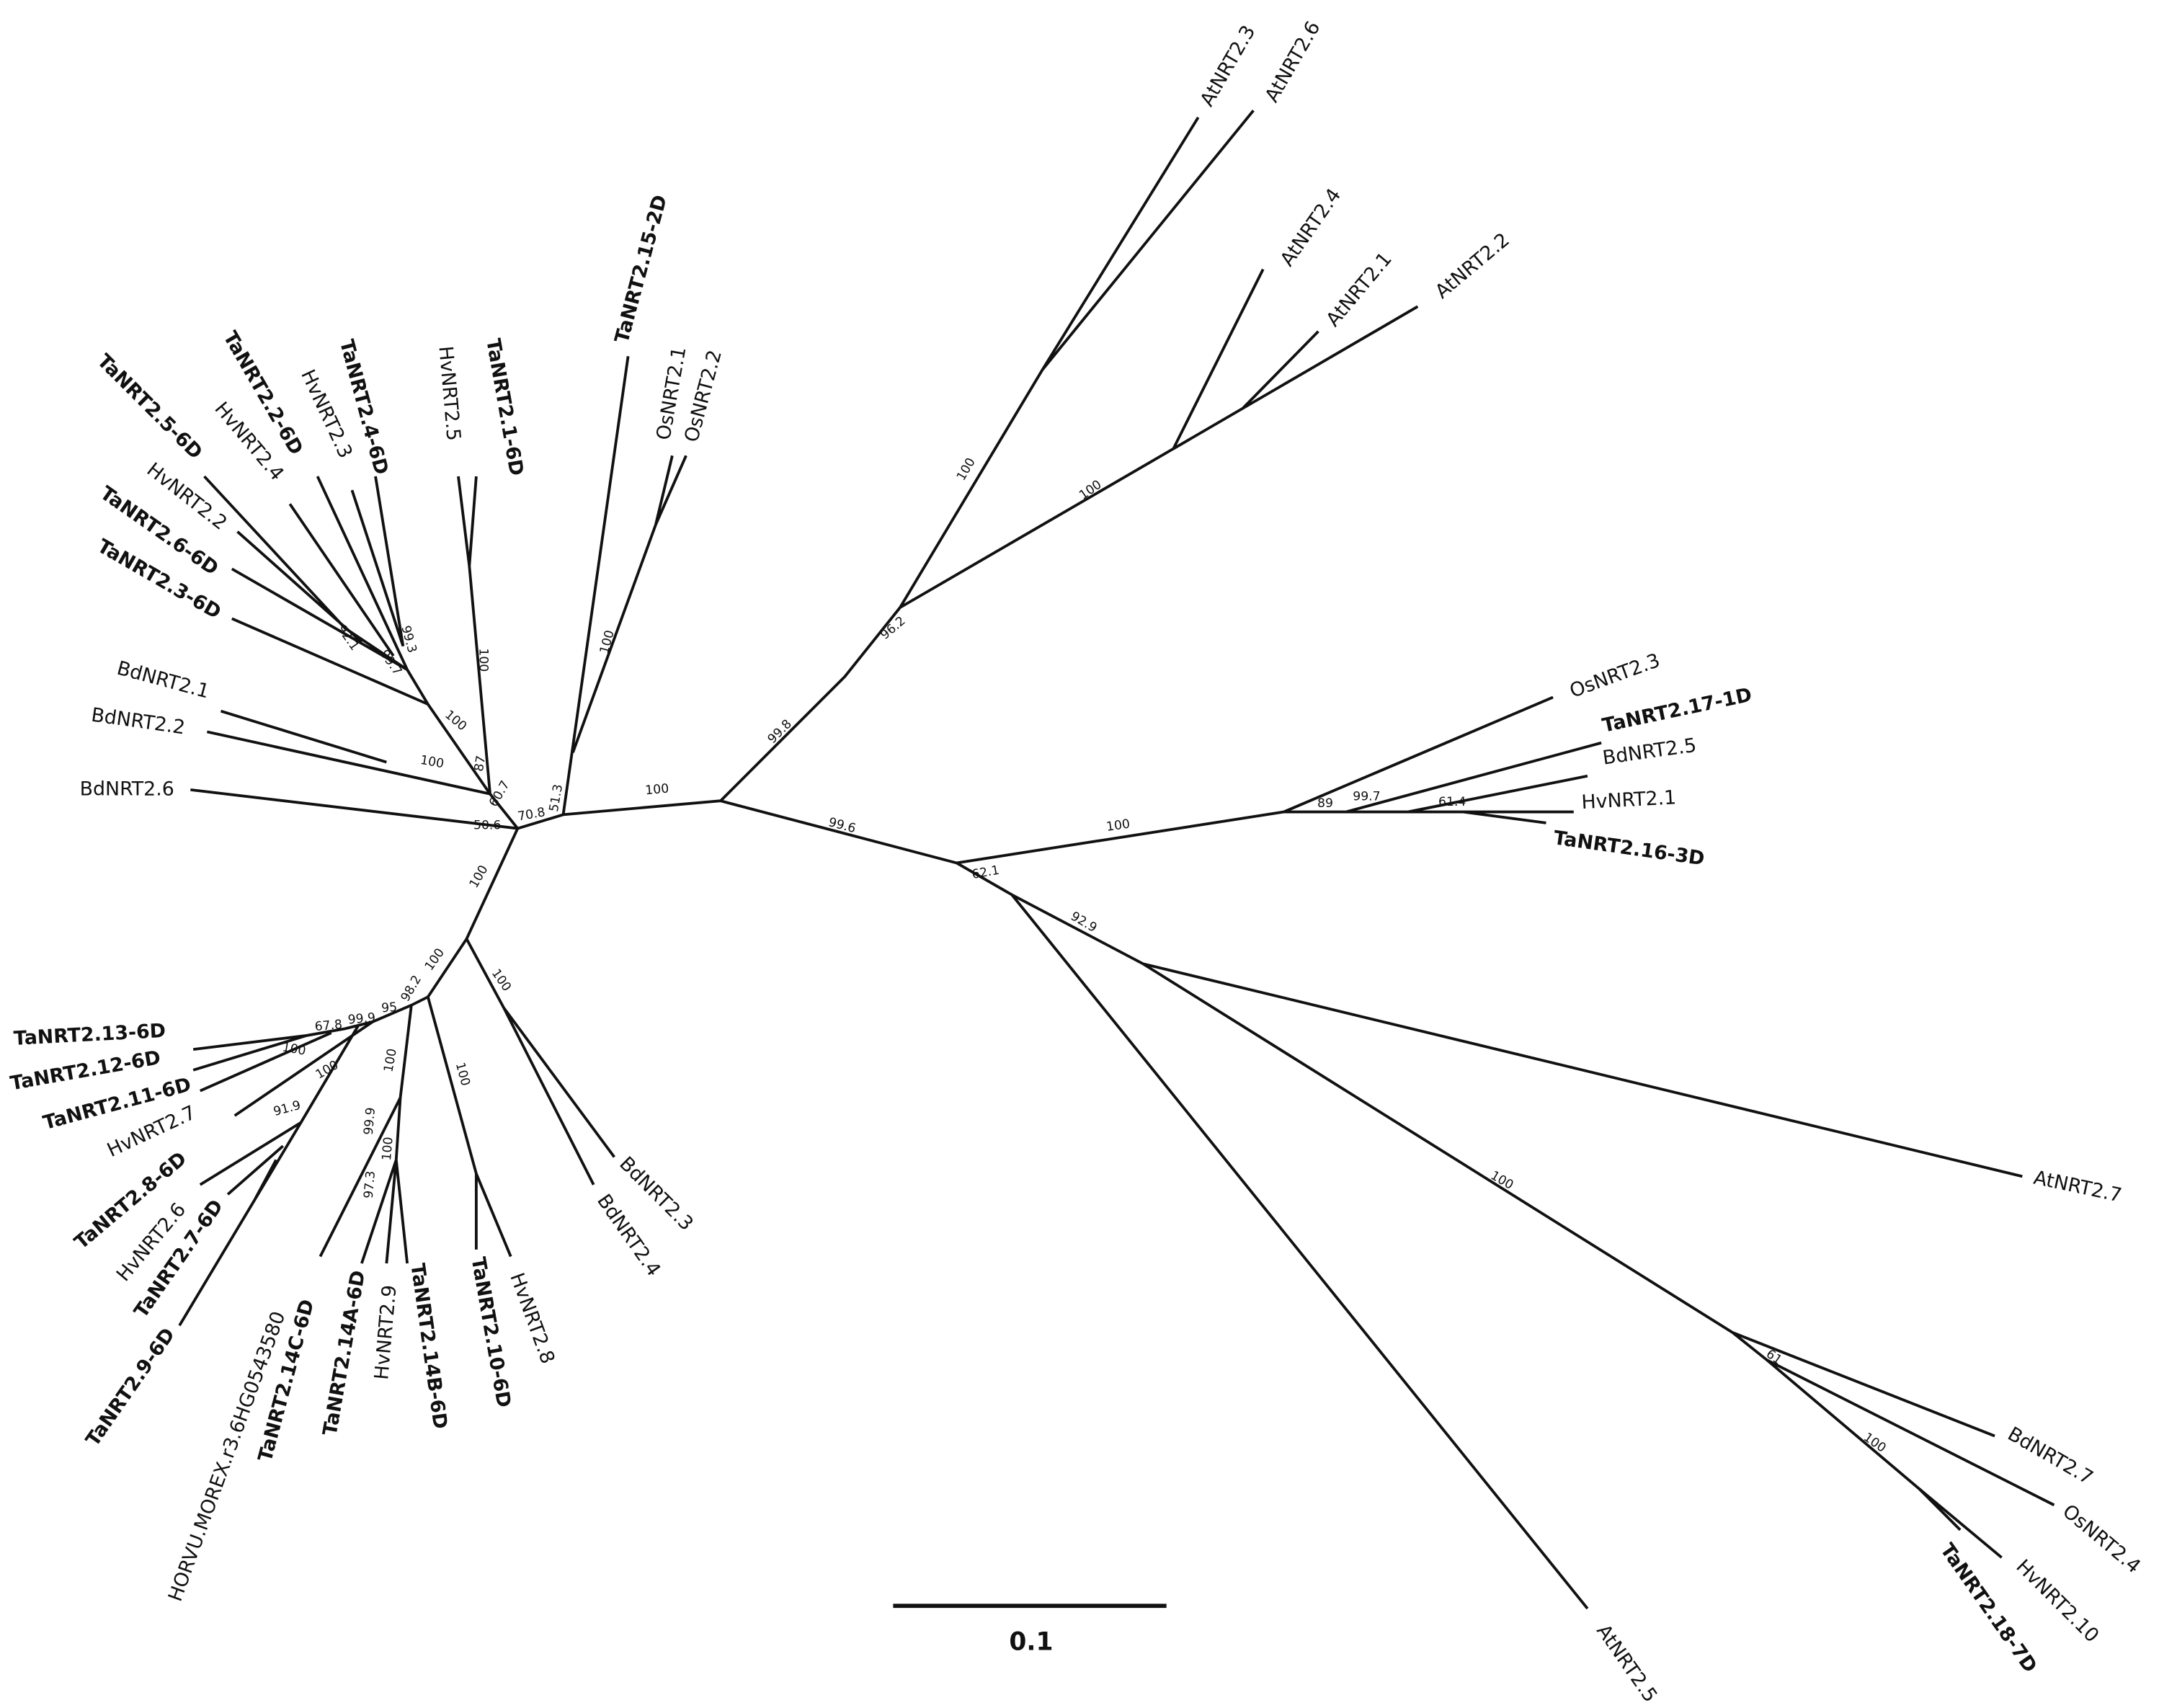  What do you see at coordinates (2050, 1456) in the screenshot?
I see `leaf-label: BdNRT2.7` at bounding box center [2050, 1456].